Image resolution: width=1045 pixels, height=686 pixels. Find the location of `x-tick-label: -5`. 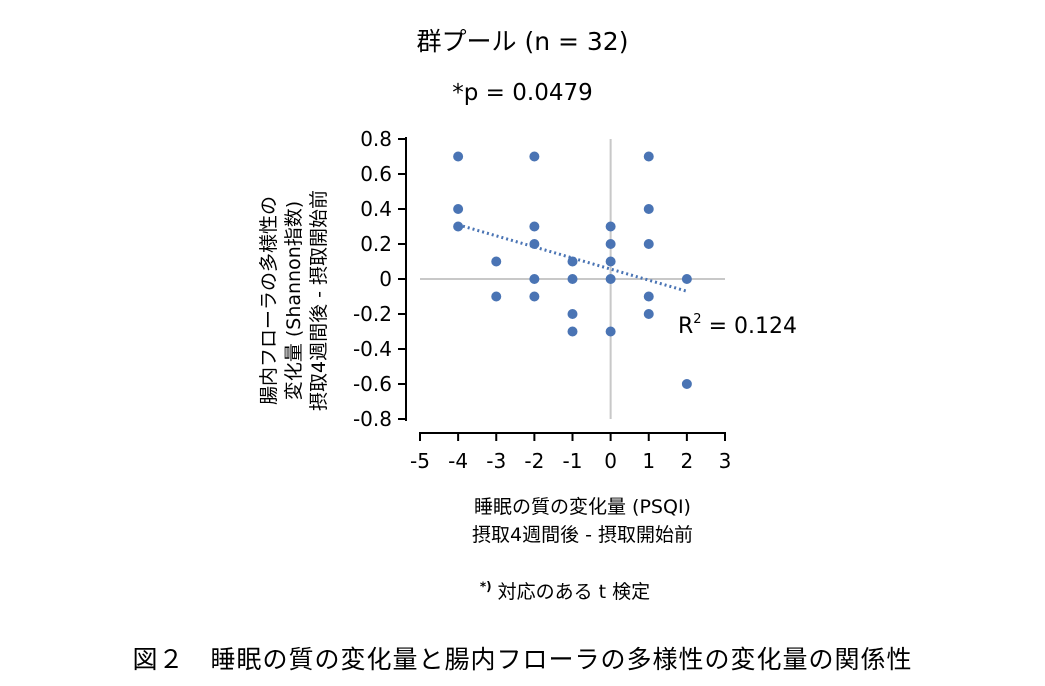

x-tick-label: -5 is located at coordinates (420, 461).